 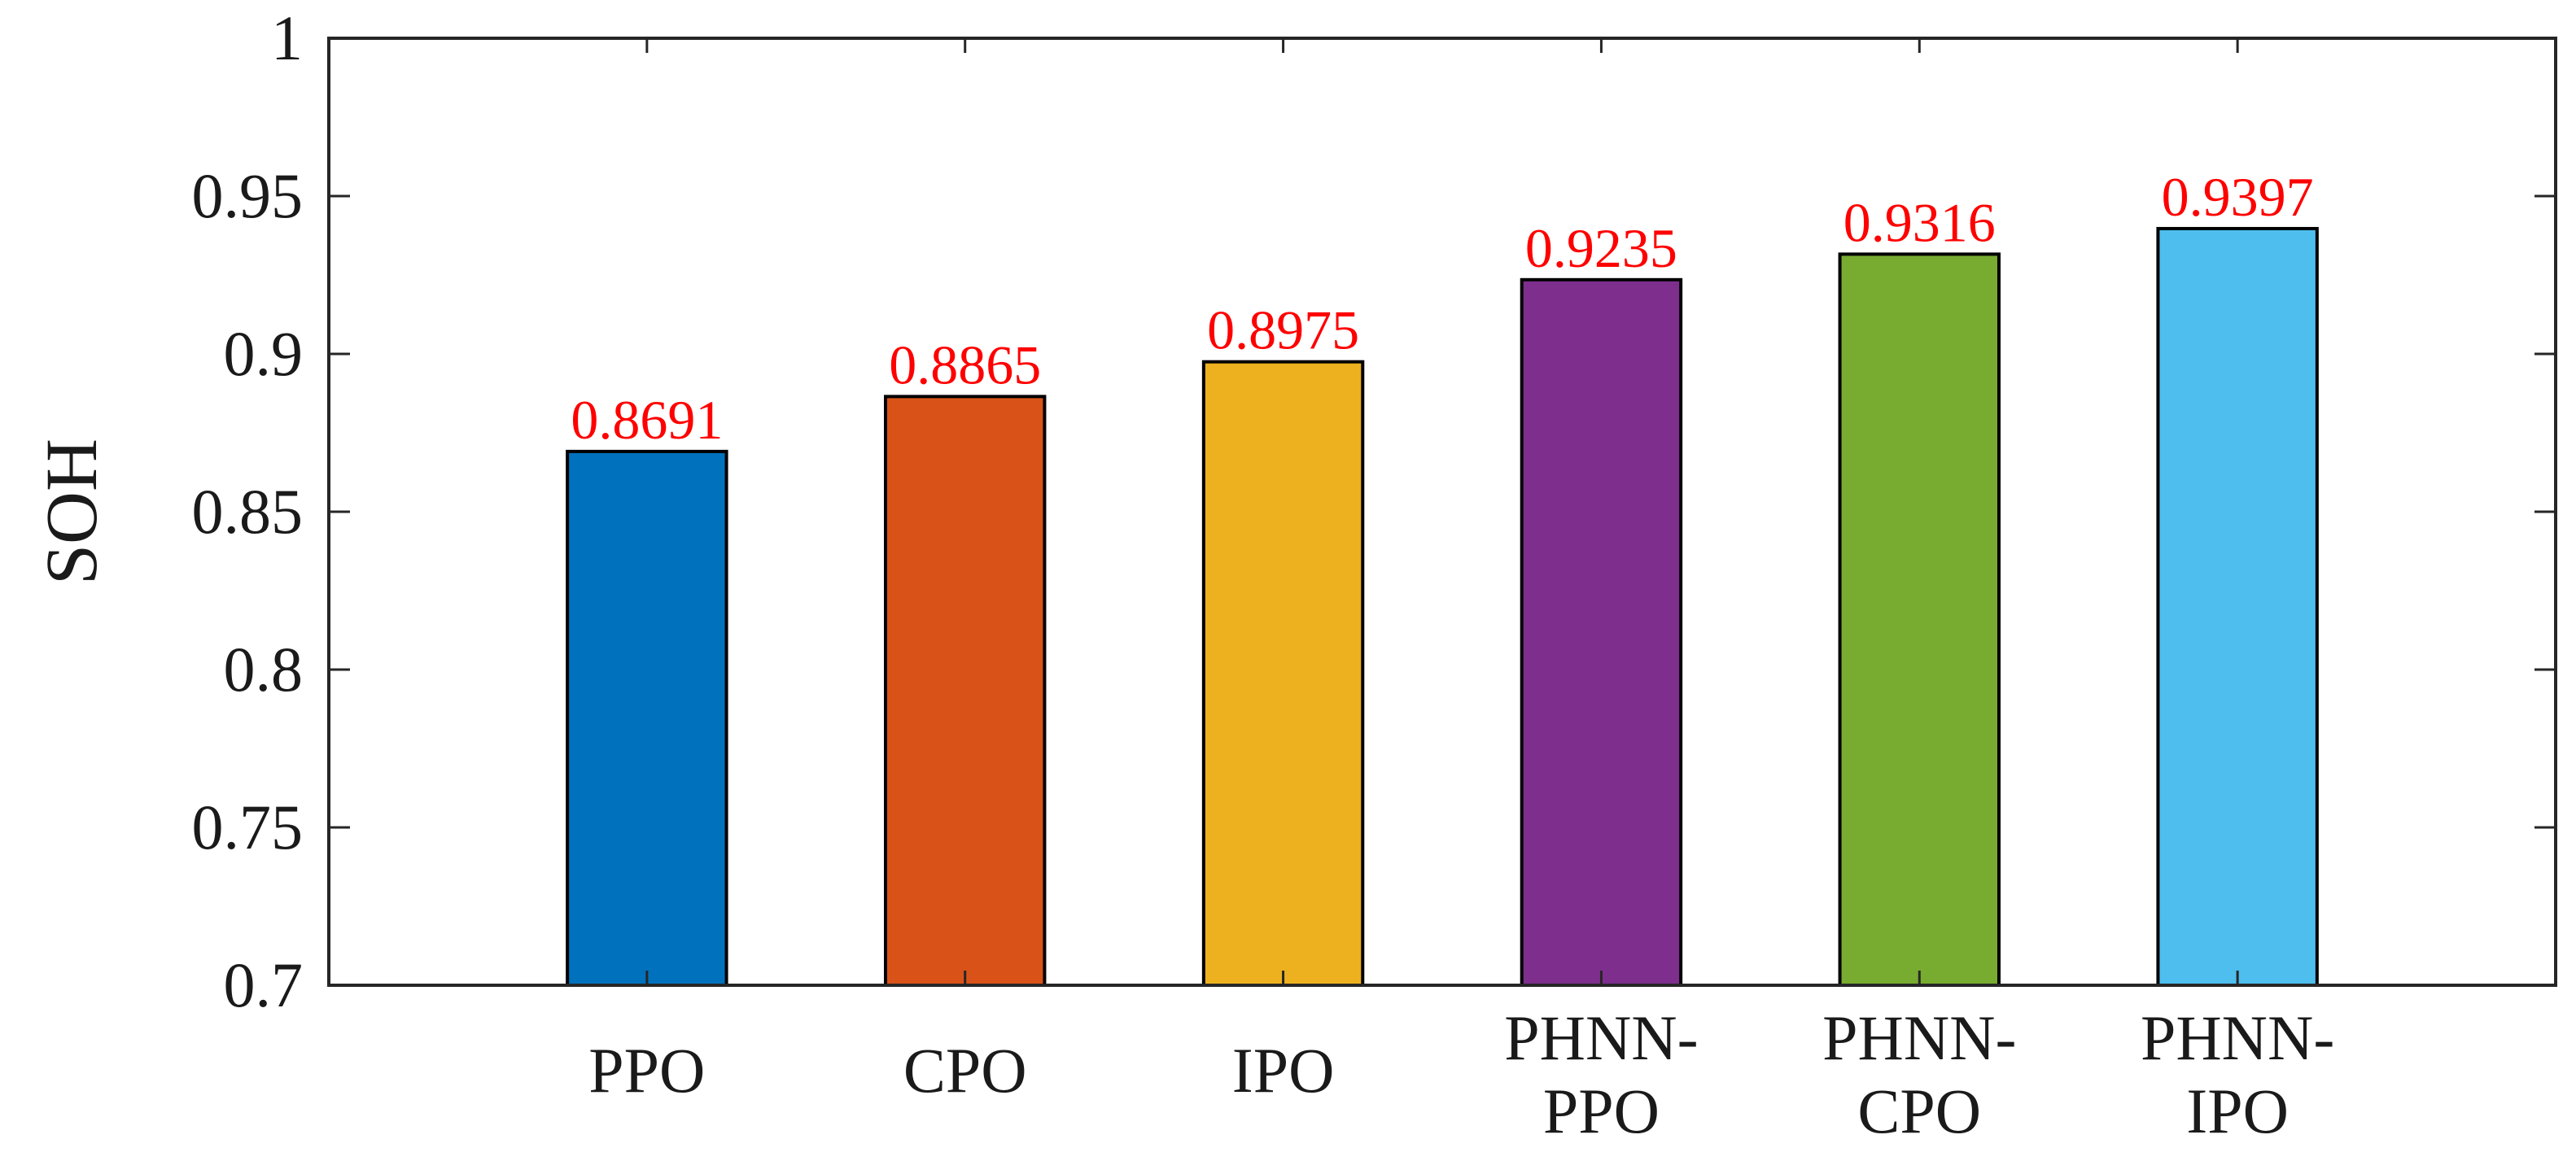 What do you see at coordinates (264, 984) in the screenshot?
I see `y-tick-label-1: 0.7` at bounding box center [264, 984].